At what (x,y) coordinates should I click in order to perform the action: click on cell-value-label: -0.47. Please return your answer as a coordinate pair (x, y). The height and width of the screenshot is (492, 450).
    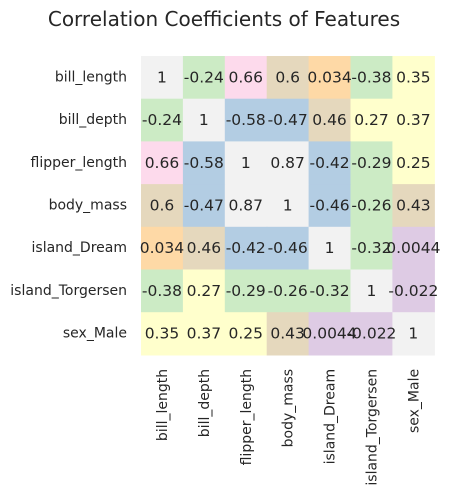
    Looking at the image, I should click on (204, 205).